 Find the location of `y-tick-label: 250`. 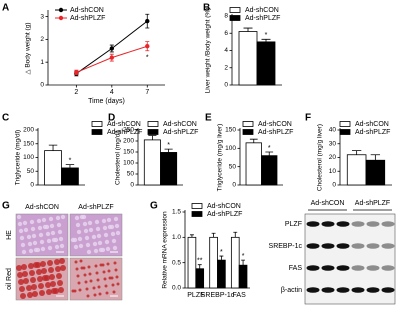

y-tick-label: 250 is located at coordinates (128, 130).